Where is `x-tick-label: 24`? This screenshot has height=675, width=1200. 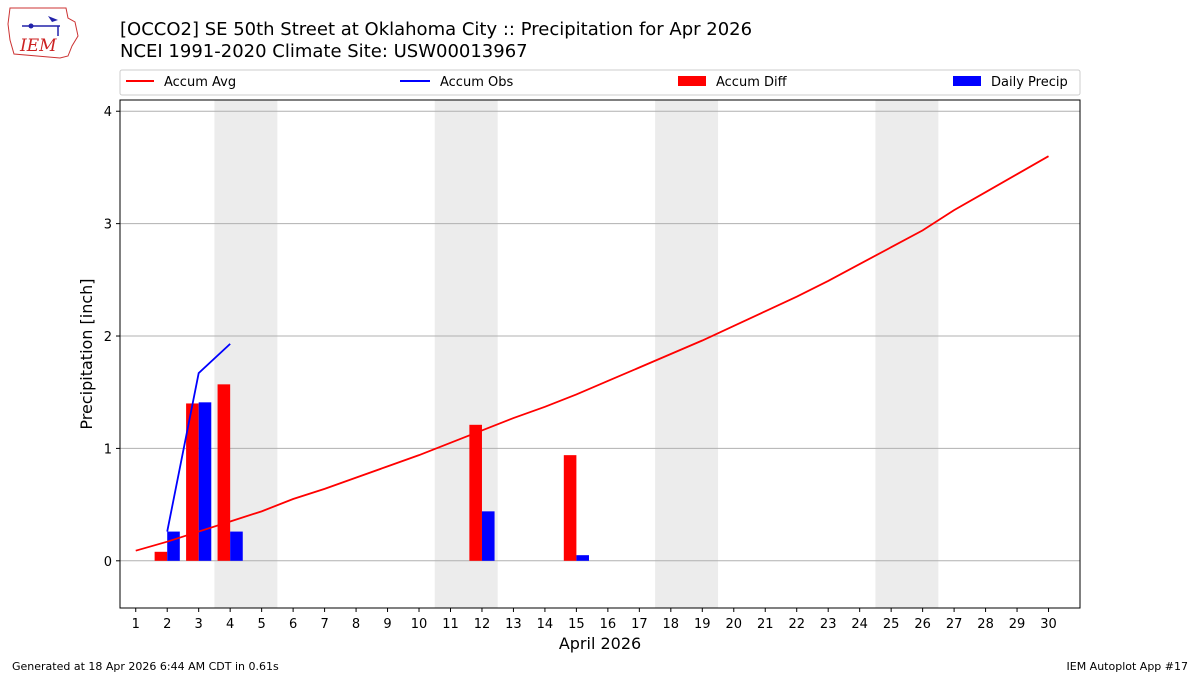 x-tick-label: 24 is located at coordinates (859, 624).